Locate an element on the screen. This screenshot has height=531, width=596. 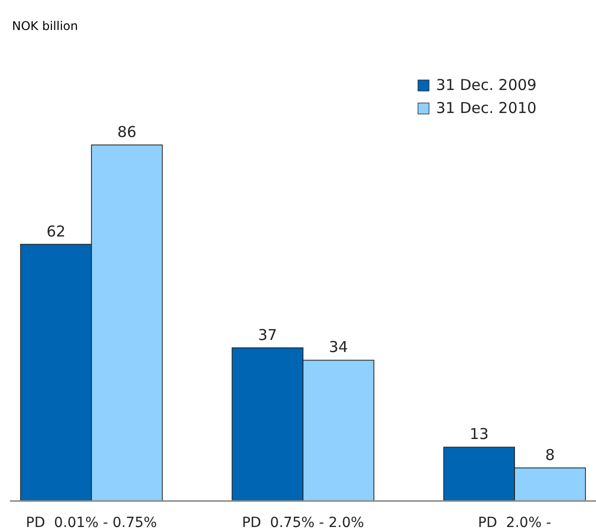
legend-label: 31 Dec. 2010 is located at coordinates (486, 108).